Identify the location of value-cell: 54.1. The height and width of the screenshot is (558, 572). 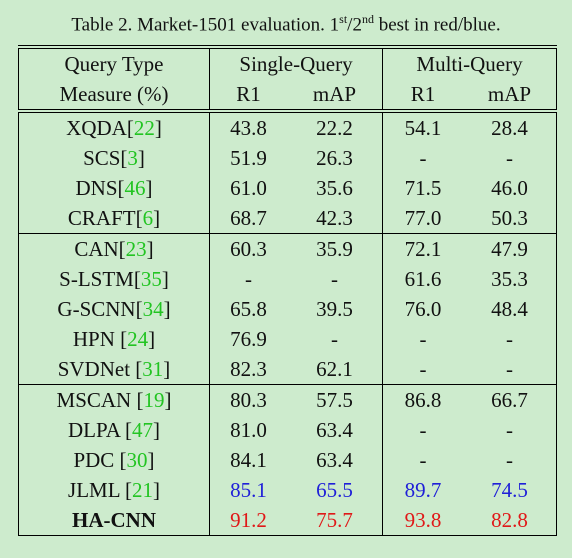
(422, 126).